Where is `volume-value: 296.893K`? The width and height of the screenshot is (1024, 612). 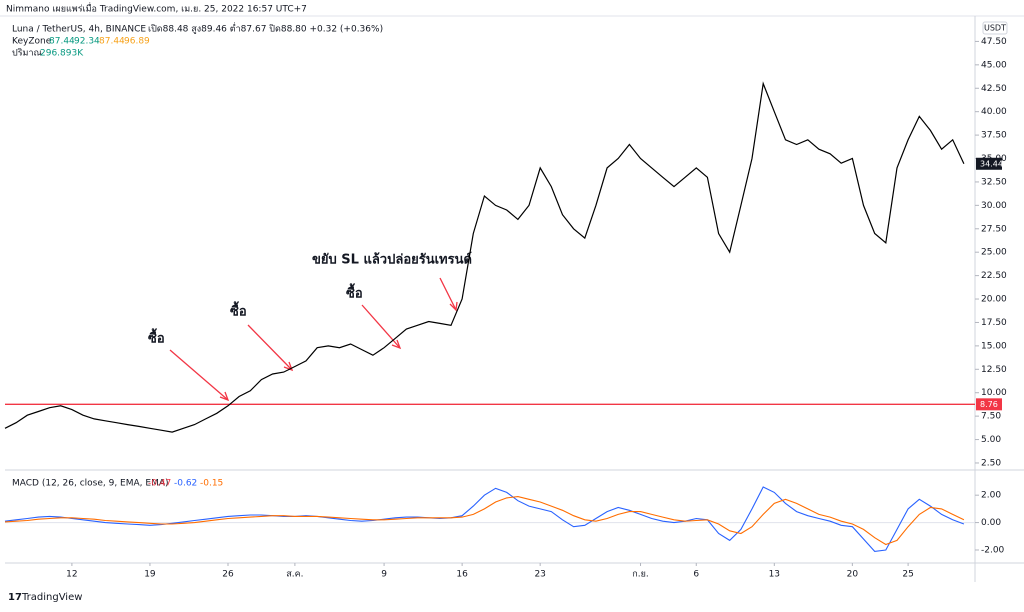
volume-value: 296.893K is located at coordinates (62, 54).